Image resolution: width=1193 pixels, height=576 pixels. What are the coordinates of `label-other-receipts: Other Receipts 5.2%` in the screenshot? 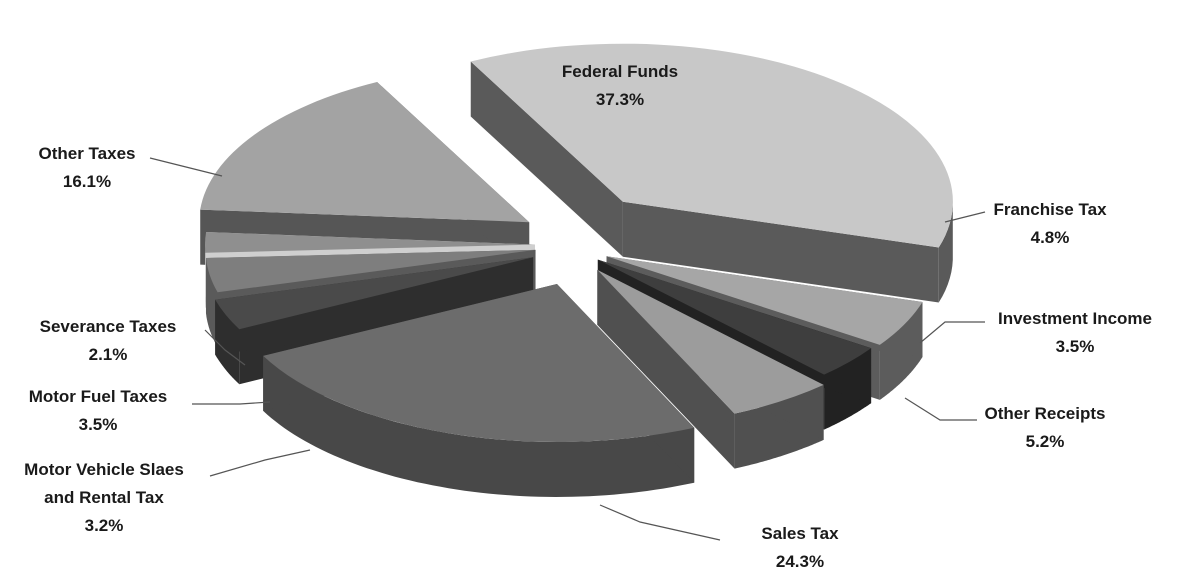 It's located at (1045, 428).